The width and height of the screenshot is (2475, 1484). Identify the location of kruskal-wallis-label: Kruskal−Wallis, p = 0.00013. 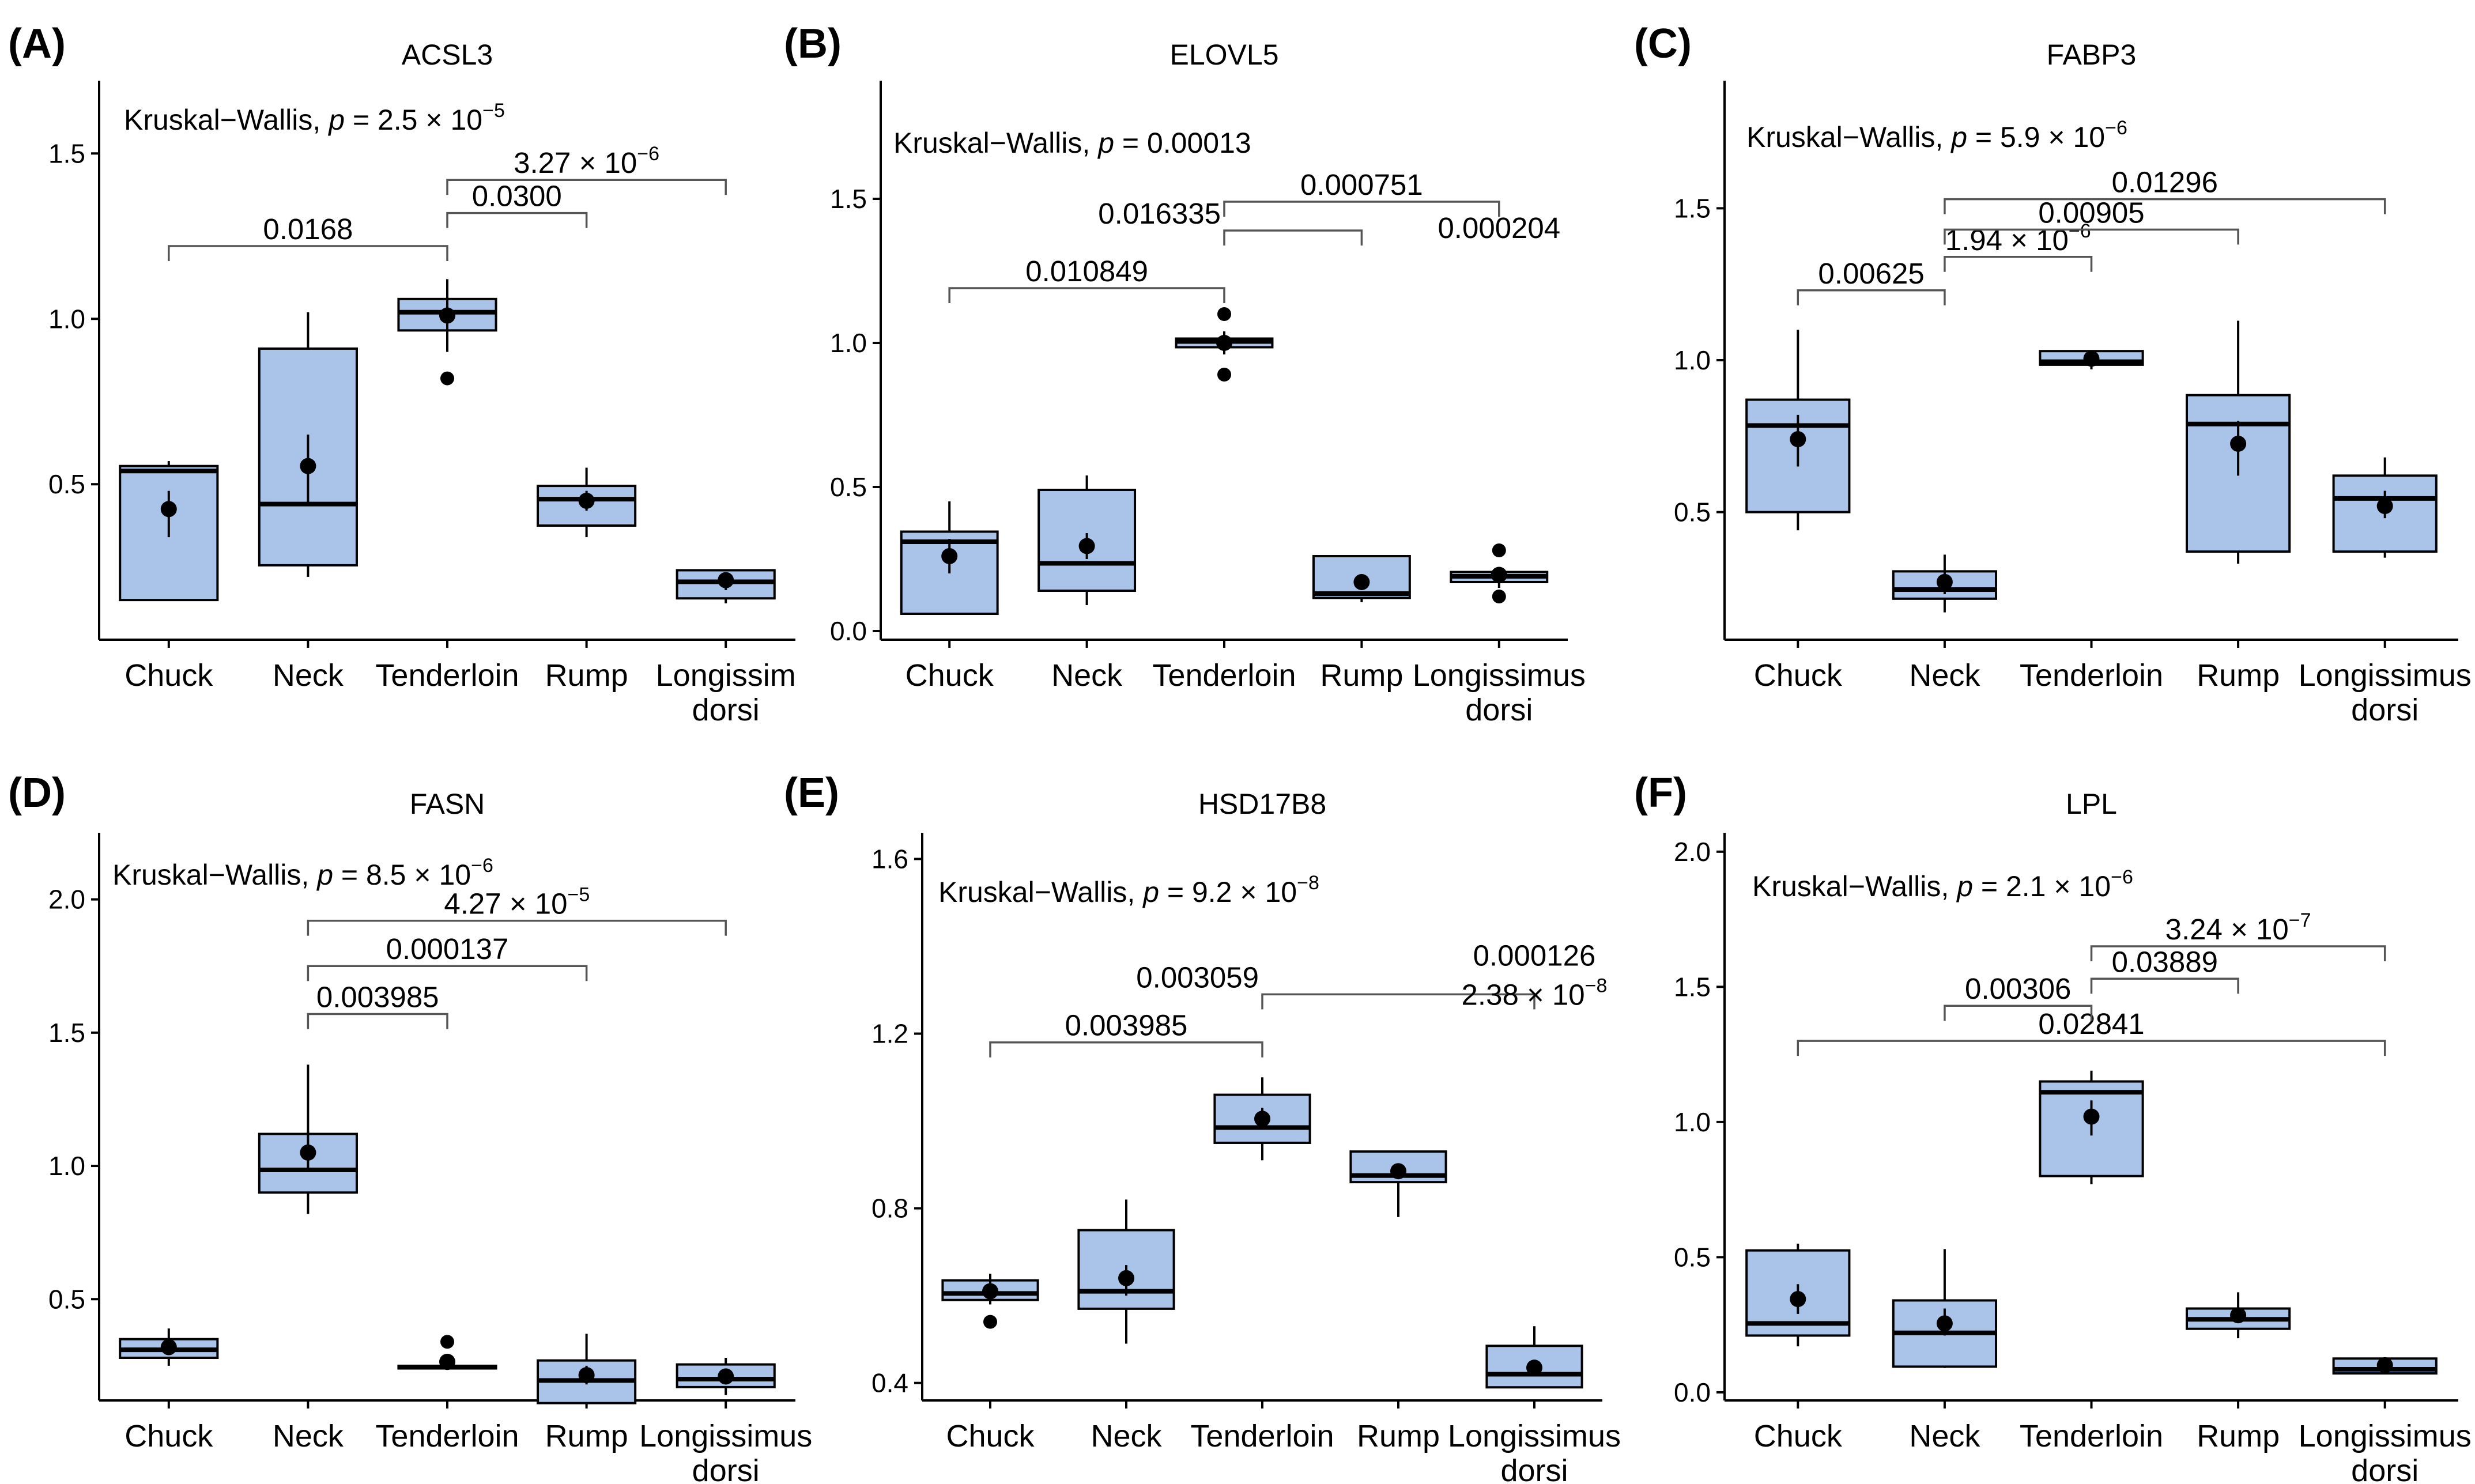
(1072, 143).